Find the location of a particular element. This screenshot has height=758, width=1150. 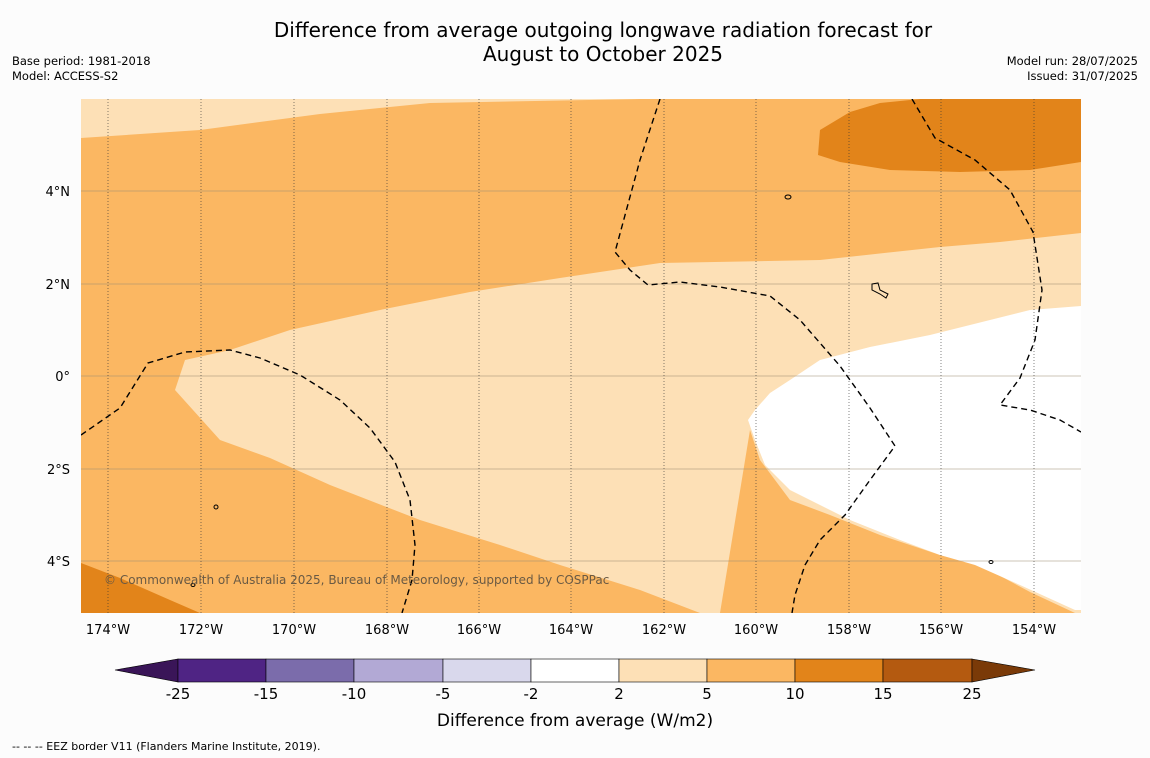

colorbar-tick: 10 is located at coordinates (794, 694).